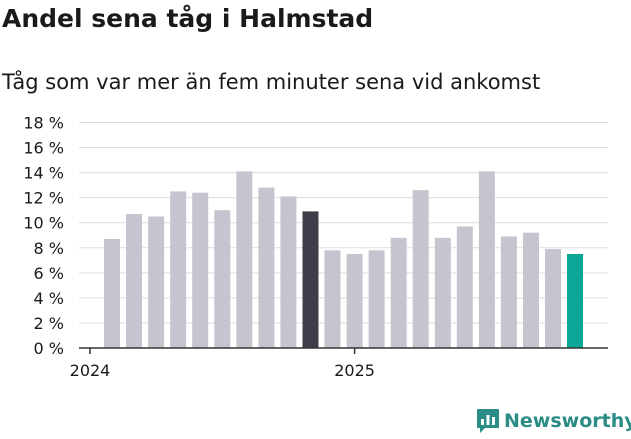 Image resolution: width=631 pixels, height=439 pixels. What do you see at coordinates (488, 421) in the screenshot?
I see `newsworthy-logo-icon` at bounding box center [488, 421].